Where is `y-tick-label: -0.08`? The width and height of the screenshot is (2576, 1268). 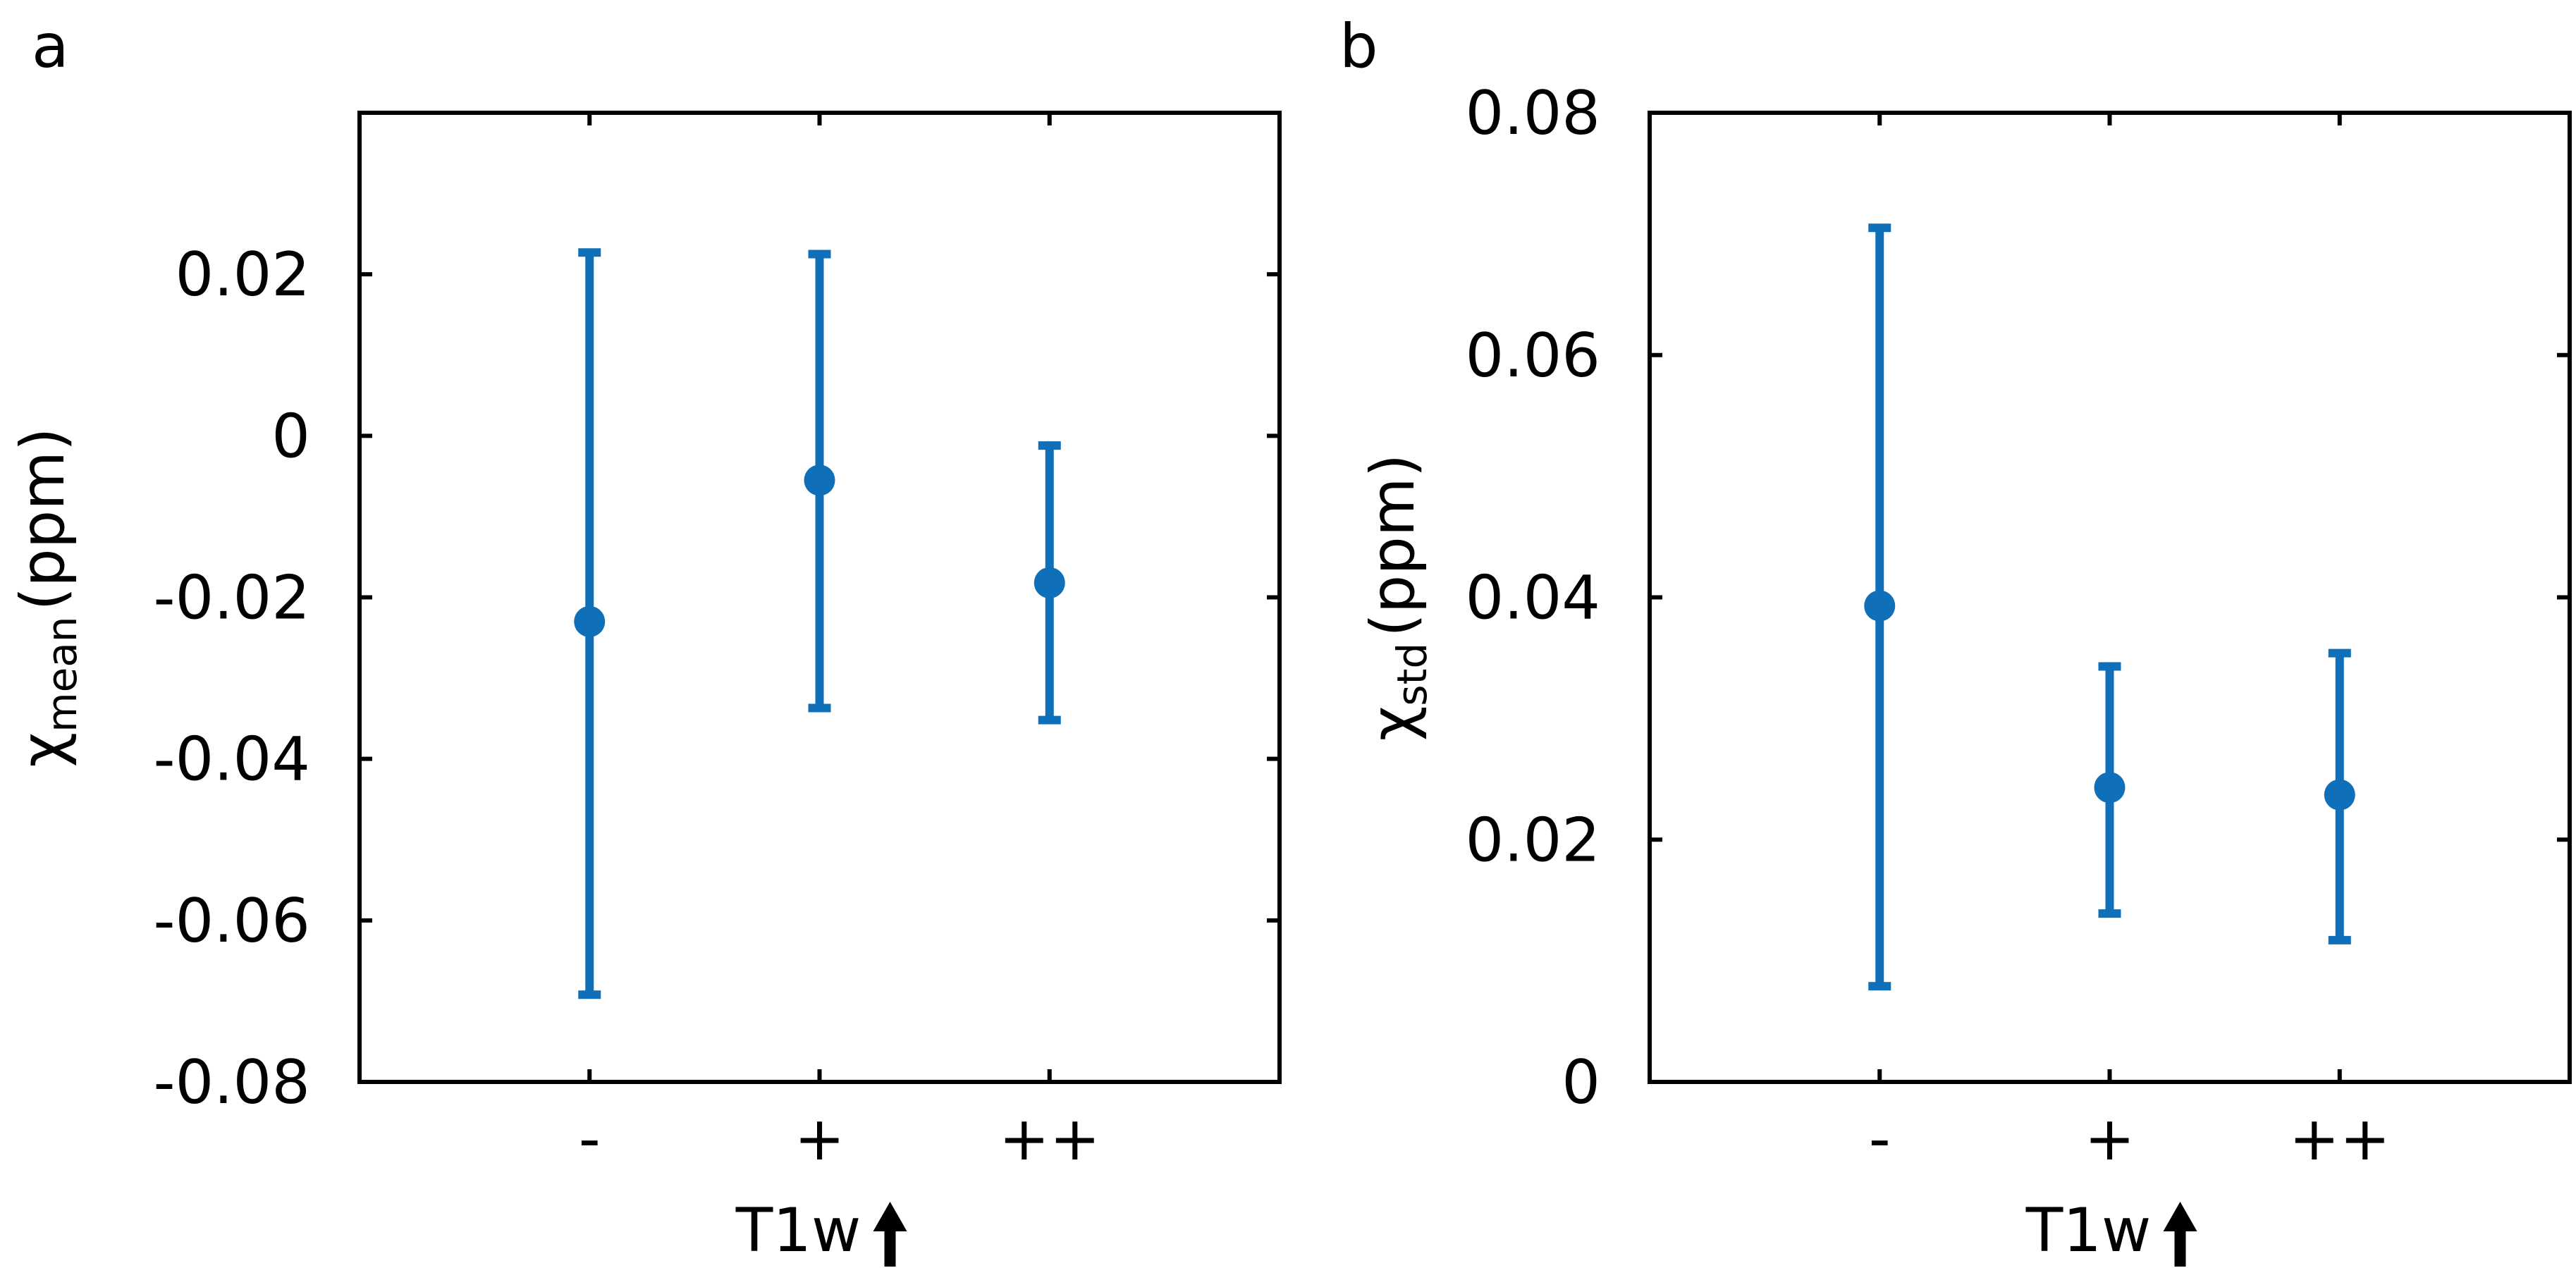
y-tick-label: -0.08 is located at coordinates (231, 1083).